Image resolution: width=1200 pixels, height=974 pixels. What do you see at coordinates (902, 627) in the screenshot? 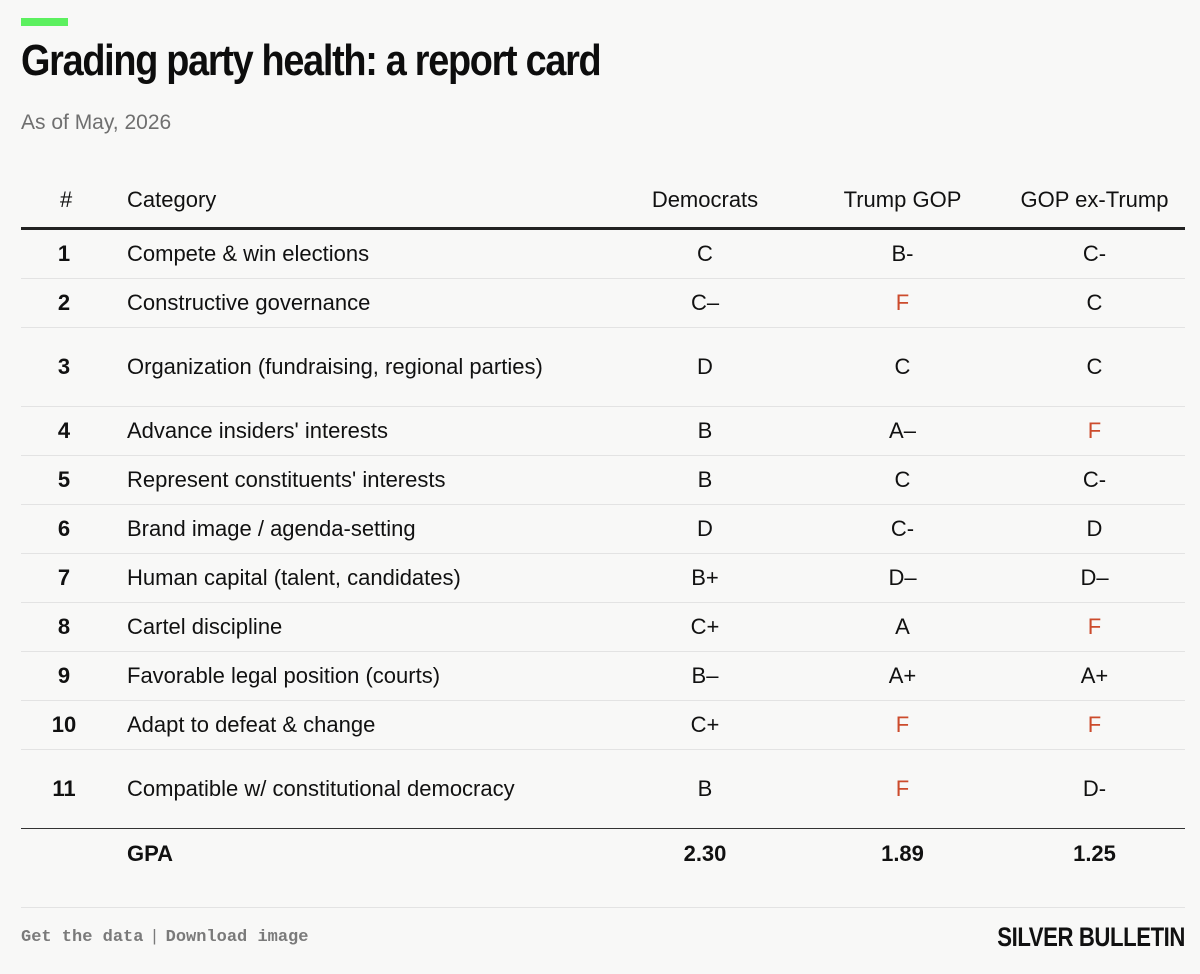
I see `grade-trump-gop: A` at bounding box center [902, 627].